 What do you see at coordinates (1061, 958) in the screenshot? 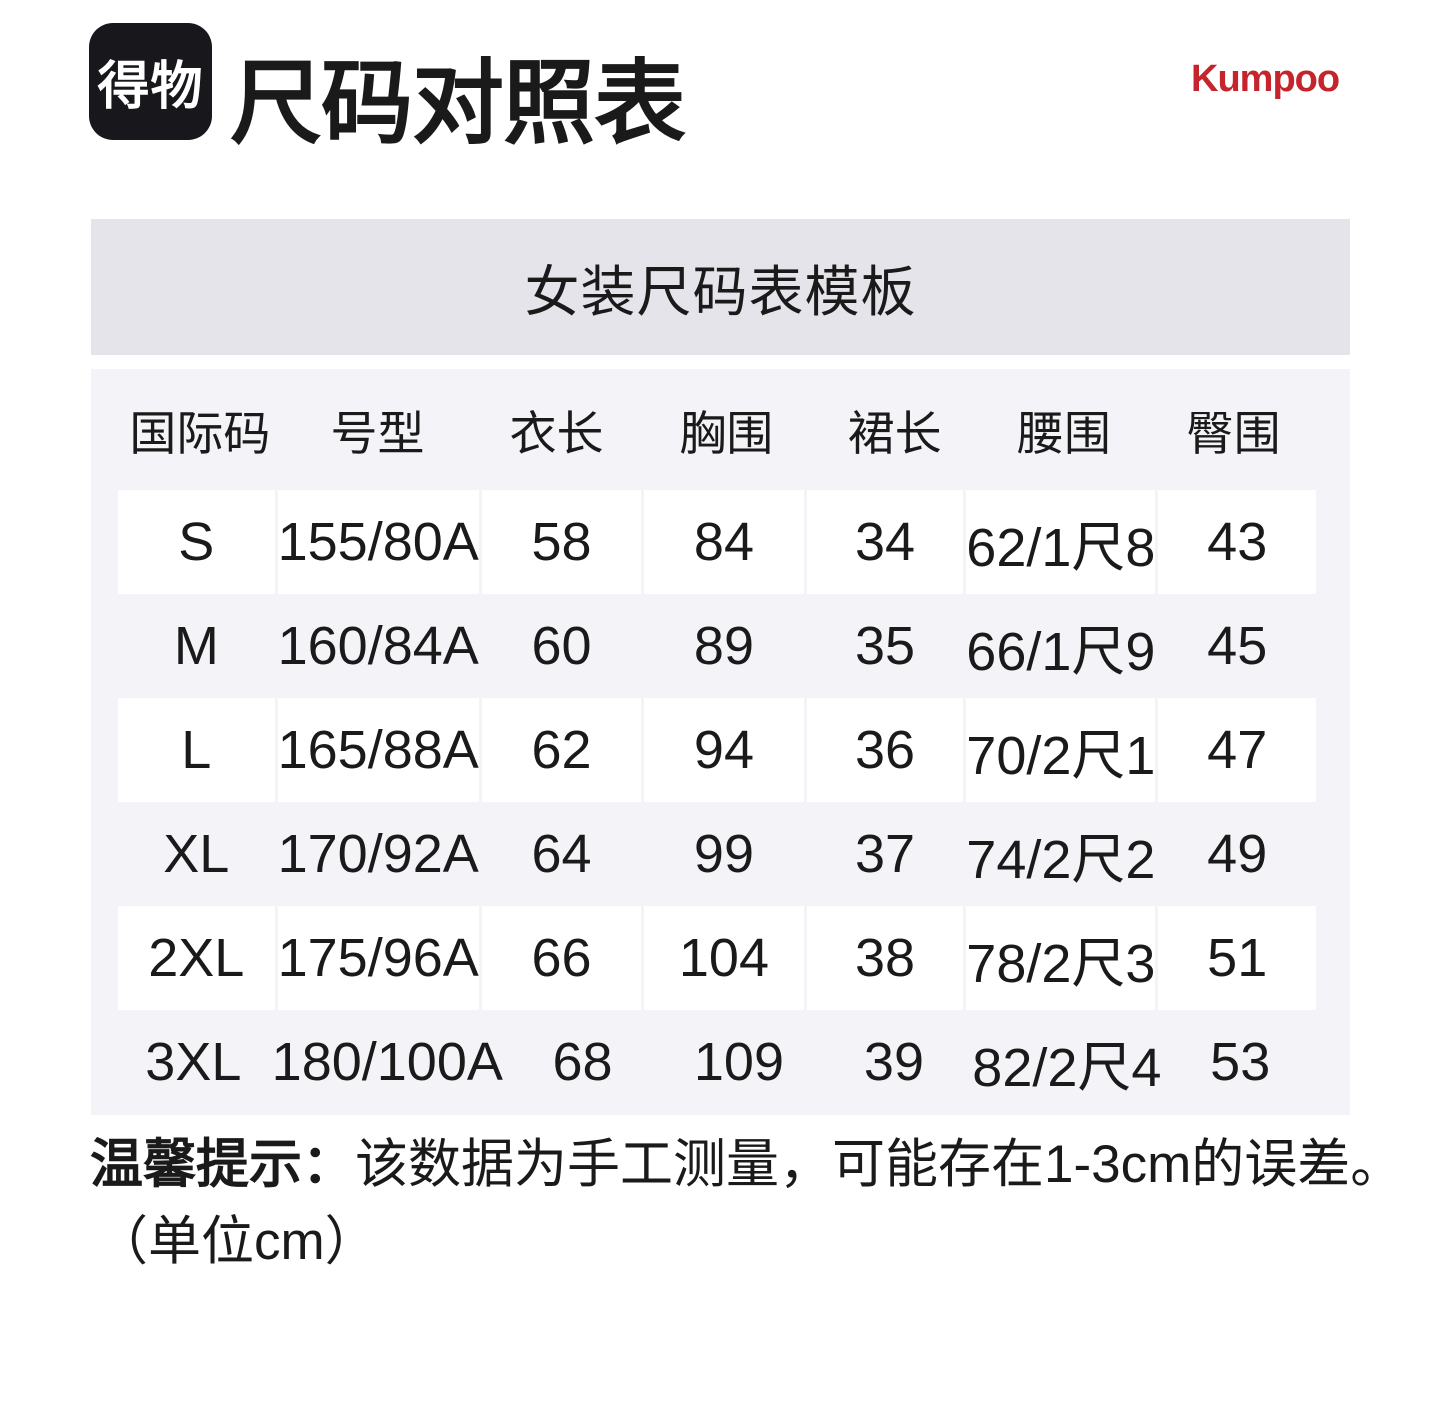
I see `table-cell: 78/2尺3` at bounding box center [1061, 958].